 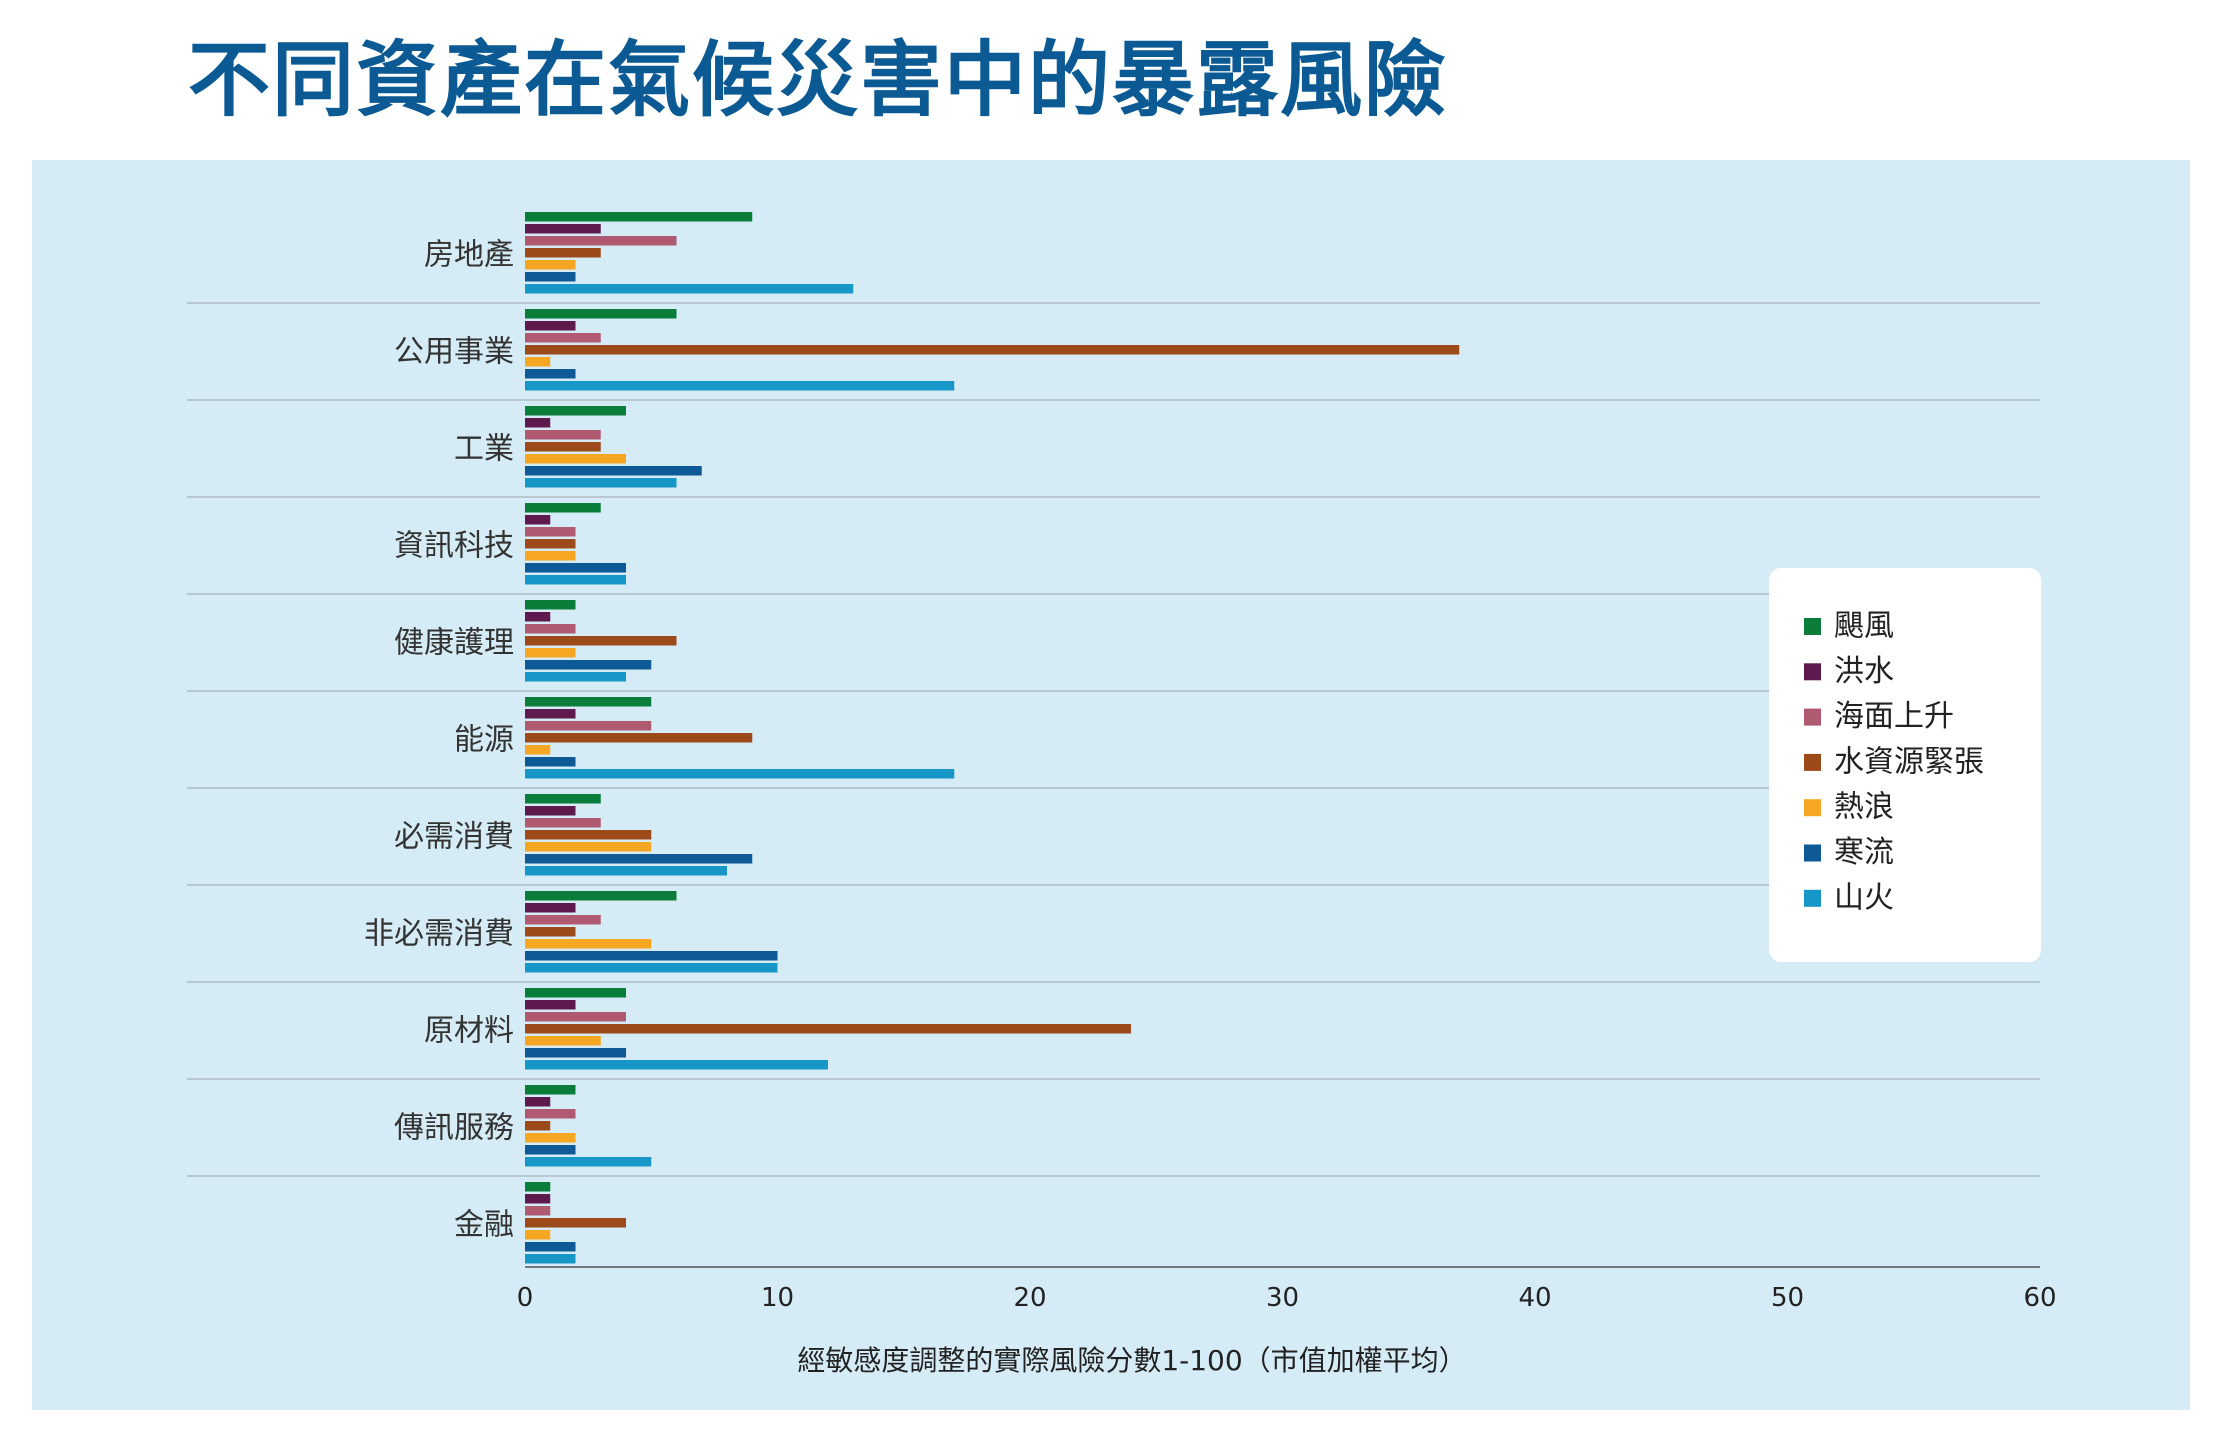 I want to click on legend-item: 洪水, so click(x=1849, y=671).